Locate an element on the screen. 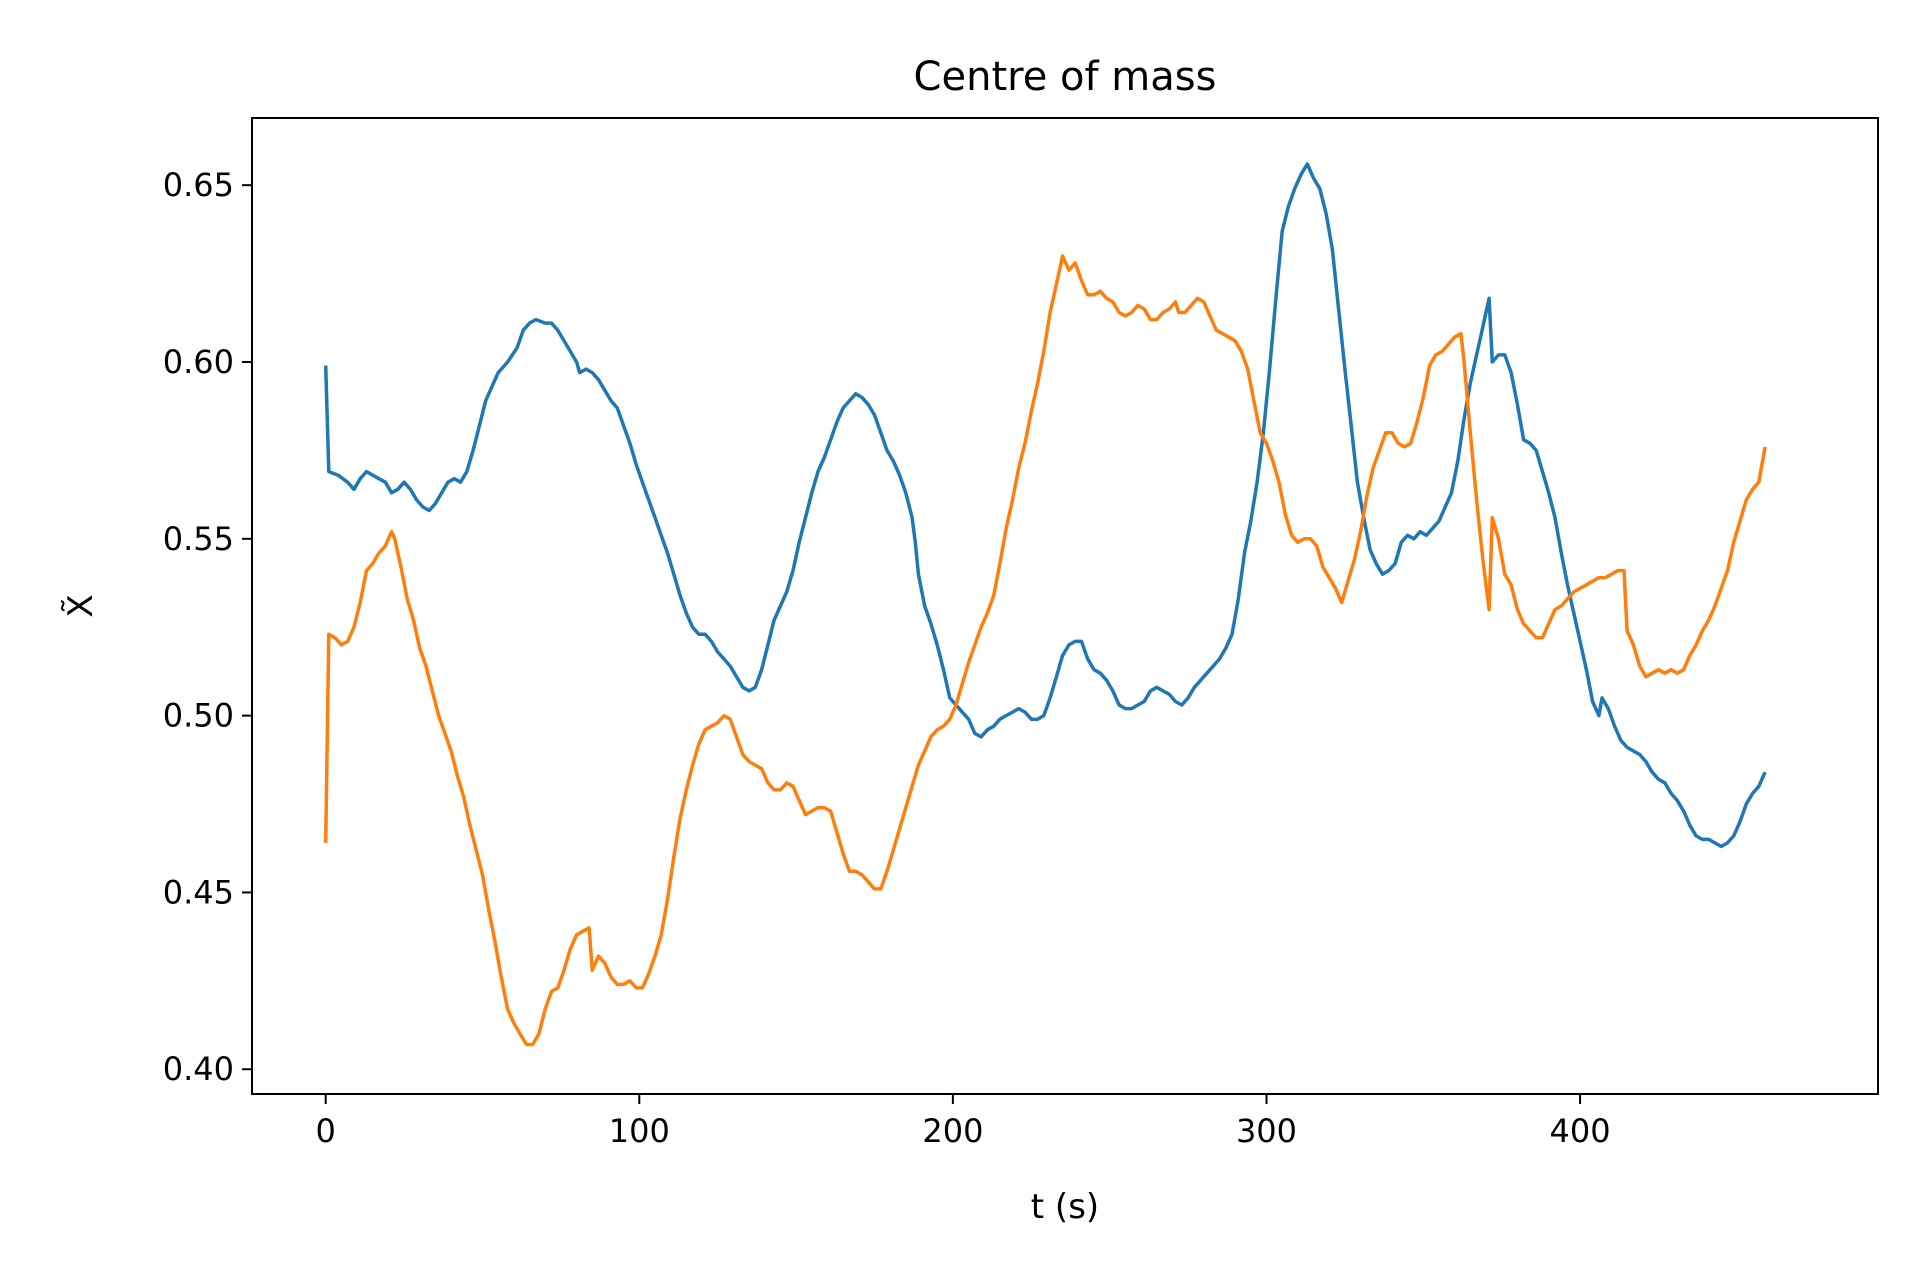 The width and height of the screenshot is (1920, 1280). y-tick-label: 0.55 is located at coordinates (198, 539).